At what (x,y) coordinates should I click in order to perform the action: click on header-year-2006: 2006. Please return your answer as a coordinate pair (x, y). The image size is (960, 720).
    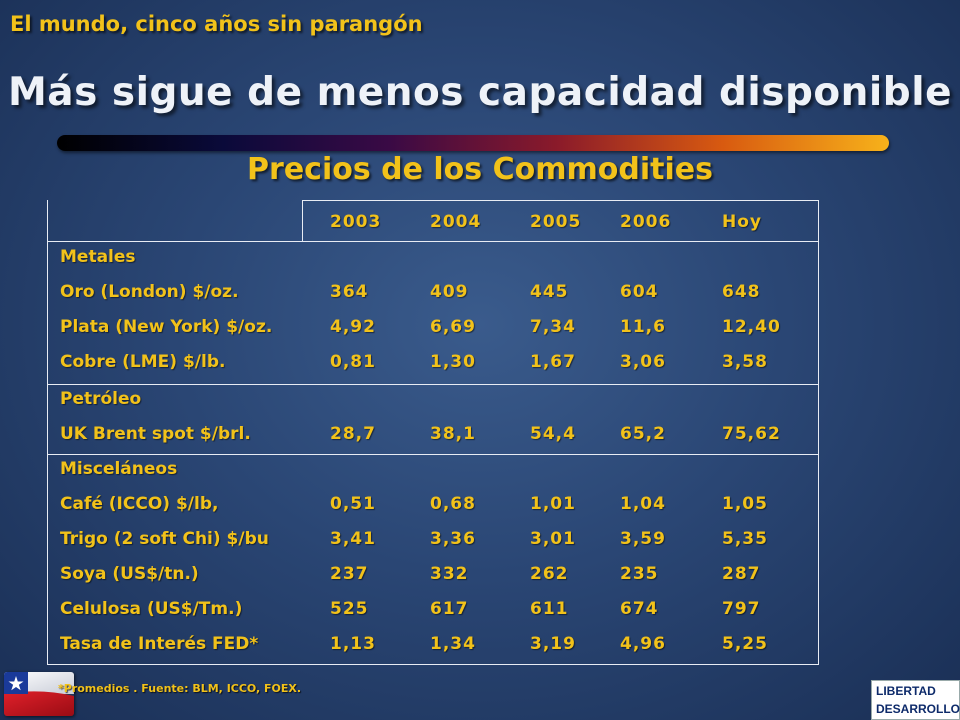
    Looking at the image, I should click on (646, 222).